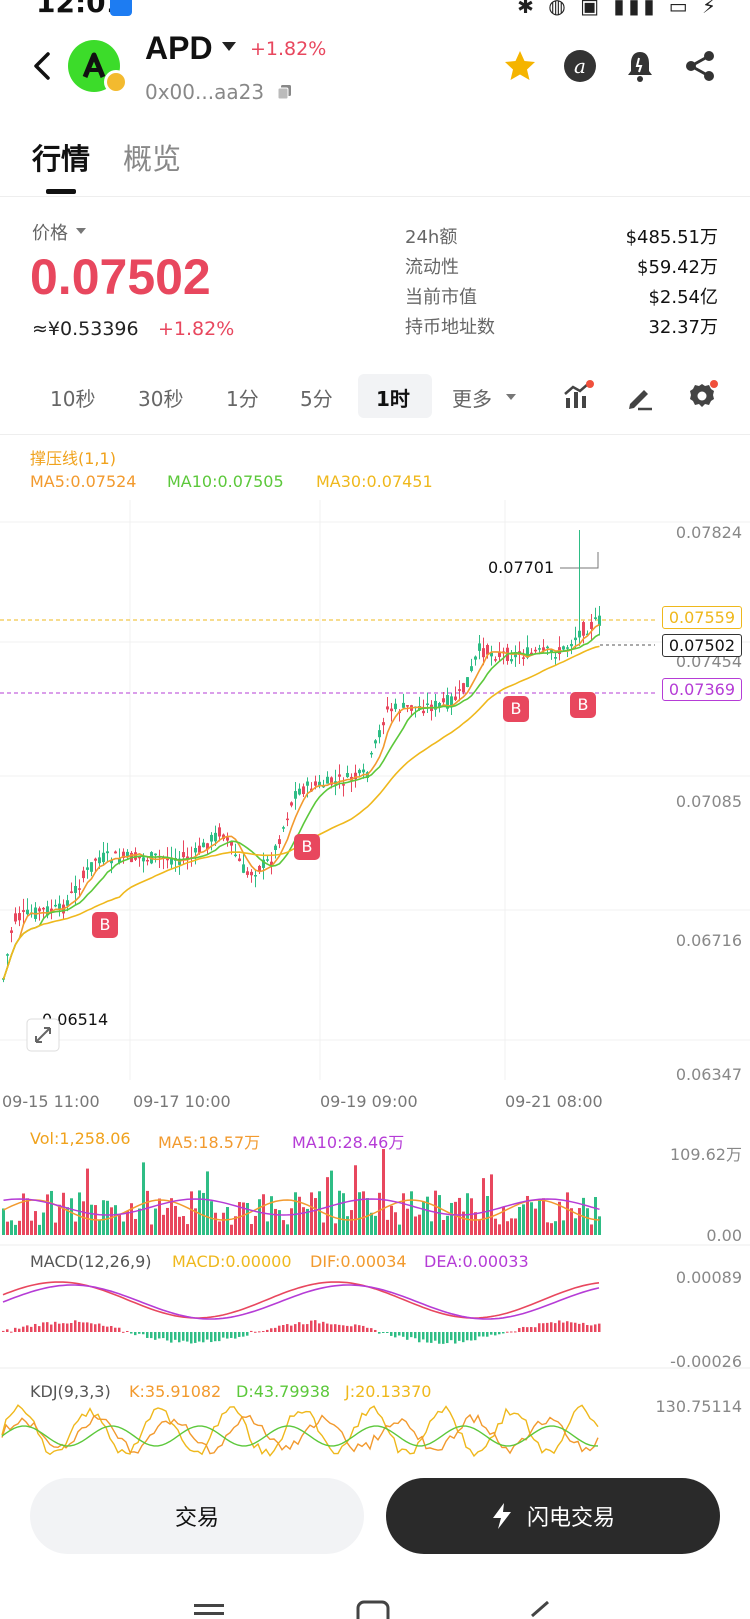  Describe the element at coordinates (511, 397) in the screenshot. I see `more-dropdown-icon` at that location.